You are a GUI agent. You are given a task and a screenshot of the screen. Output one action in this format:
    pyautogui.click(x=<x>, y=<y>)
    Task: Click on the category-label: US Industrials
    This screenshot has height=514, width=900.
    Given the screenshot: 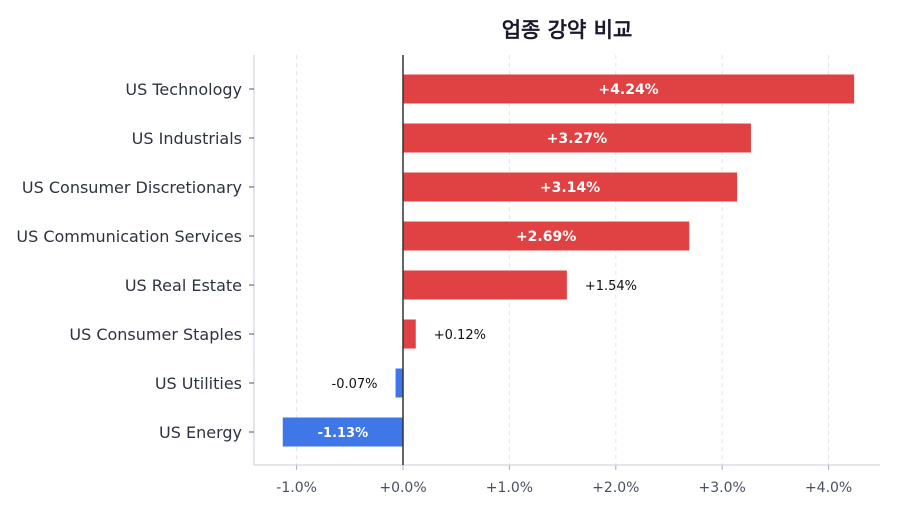 What is the action you would take?
    pyautogui.click(x=187, y=138)
    